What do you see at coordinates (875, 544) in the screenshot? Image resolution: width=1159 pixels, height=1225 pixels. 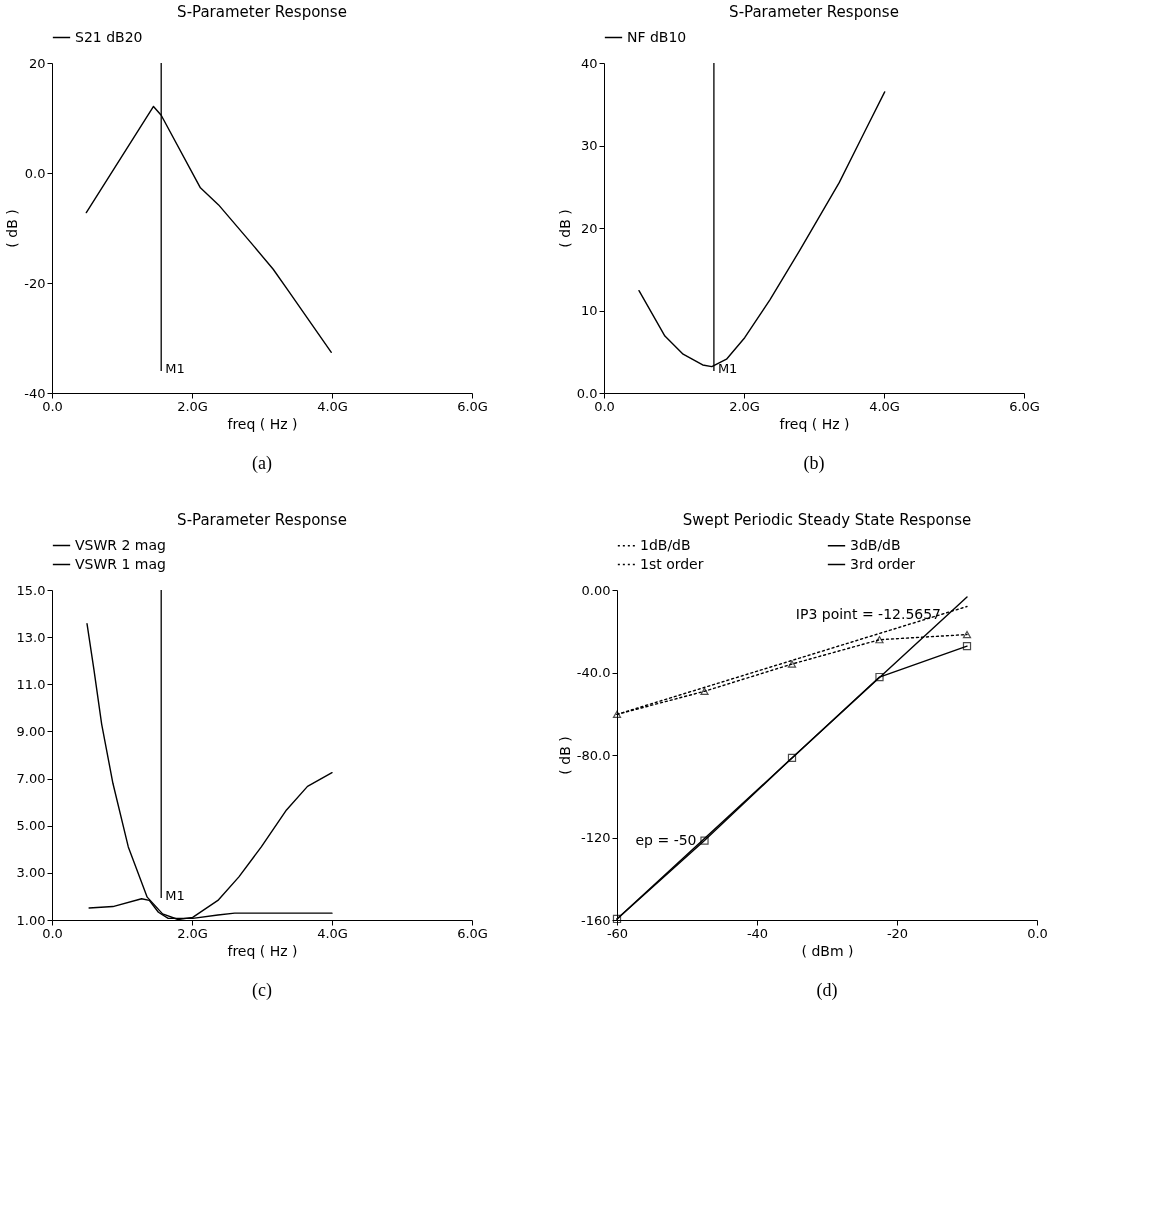 I see `legend-label: 3dB/dB` at bounding box center [875, 544].